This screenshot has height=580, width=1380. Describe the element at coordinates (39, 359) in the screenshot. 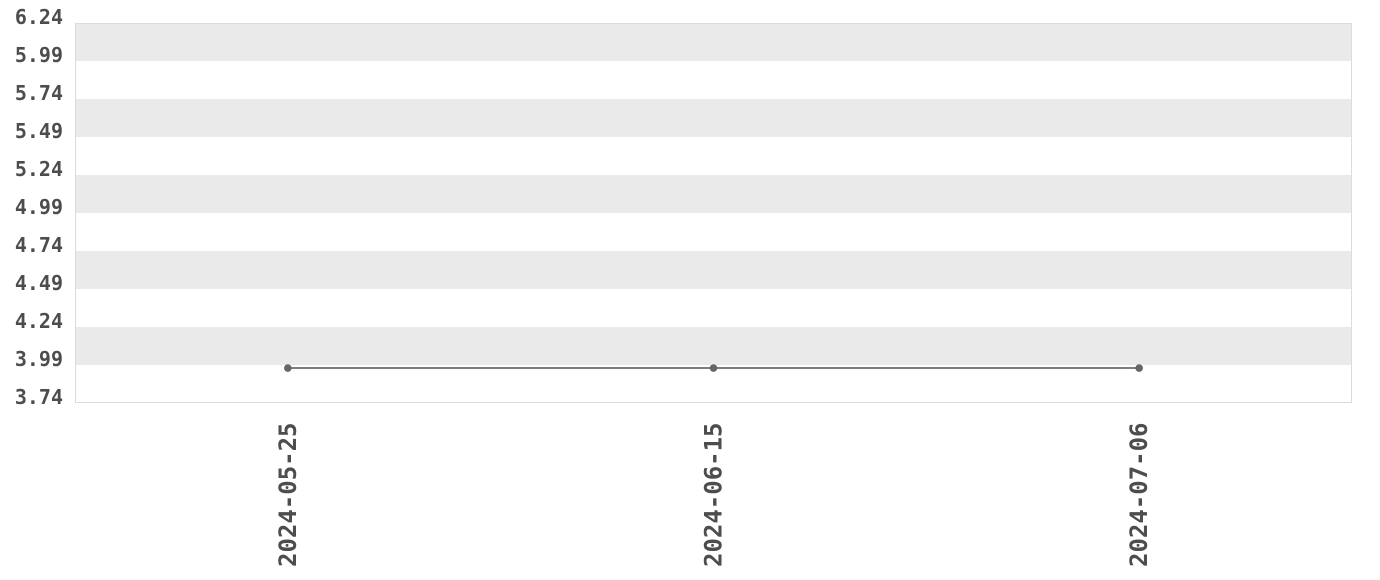

I see `y-tick-label: 3.99` at that location.